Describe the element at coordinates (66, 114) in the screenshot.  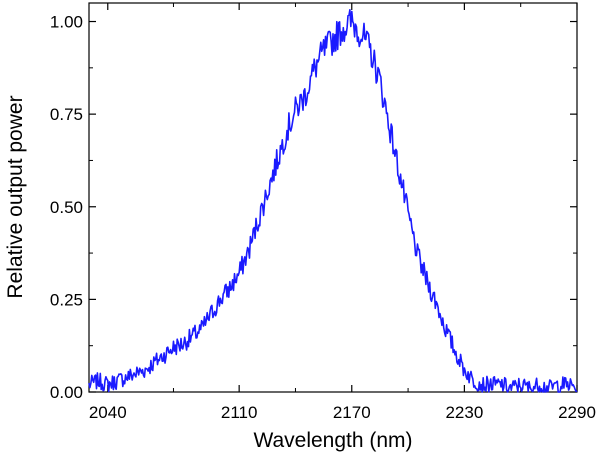
I see `y-tick-label: 0.75` at that location.